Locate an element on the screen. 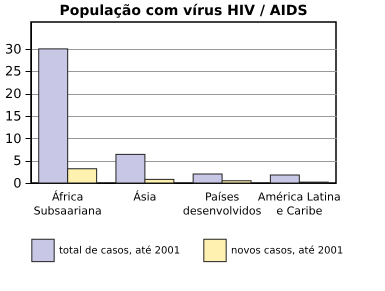 The height and width of the screenshot is (291, 385). y-tick-label: 25 is located at coordinates (13, 72).